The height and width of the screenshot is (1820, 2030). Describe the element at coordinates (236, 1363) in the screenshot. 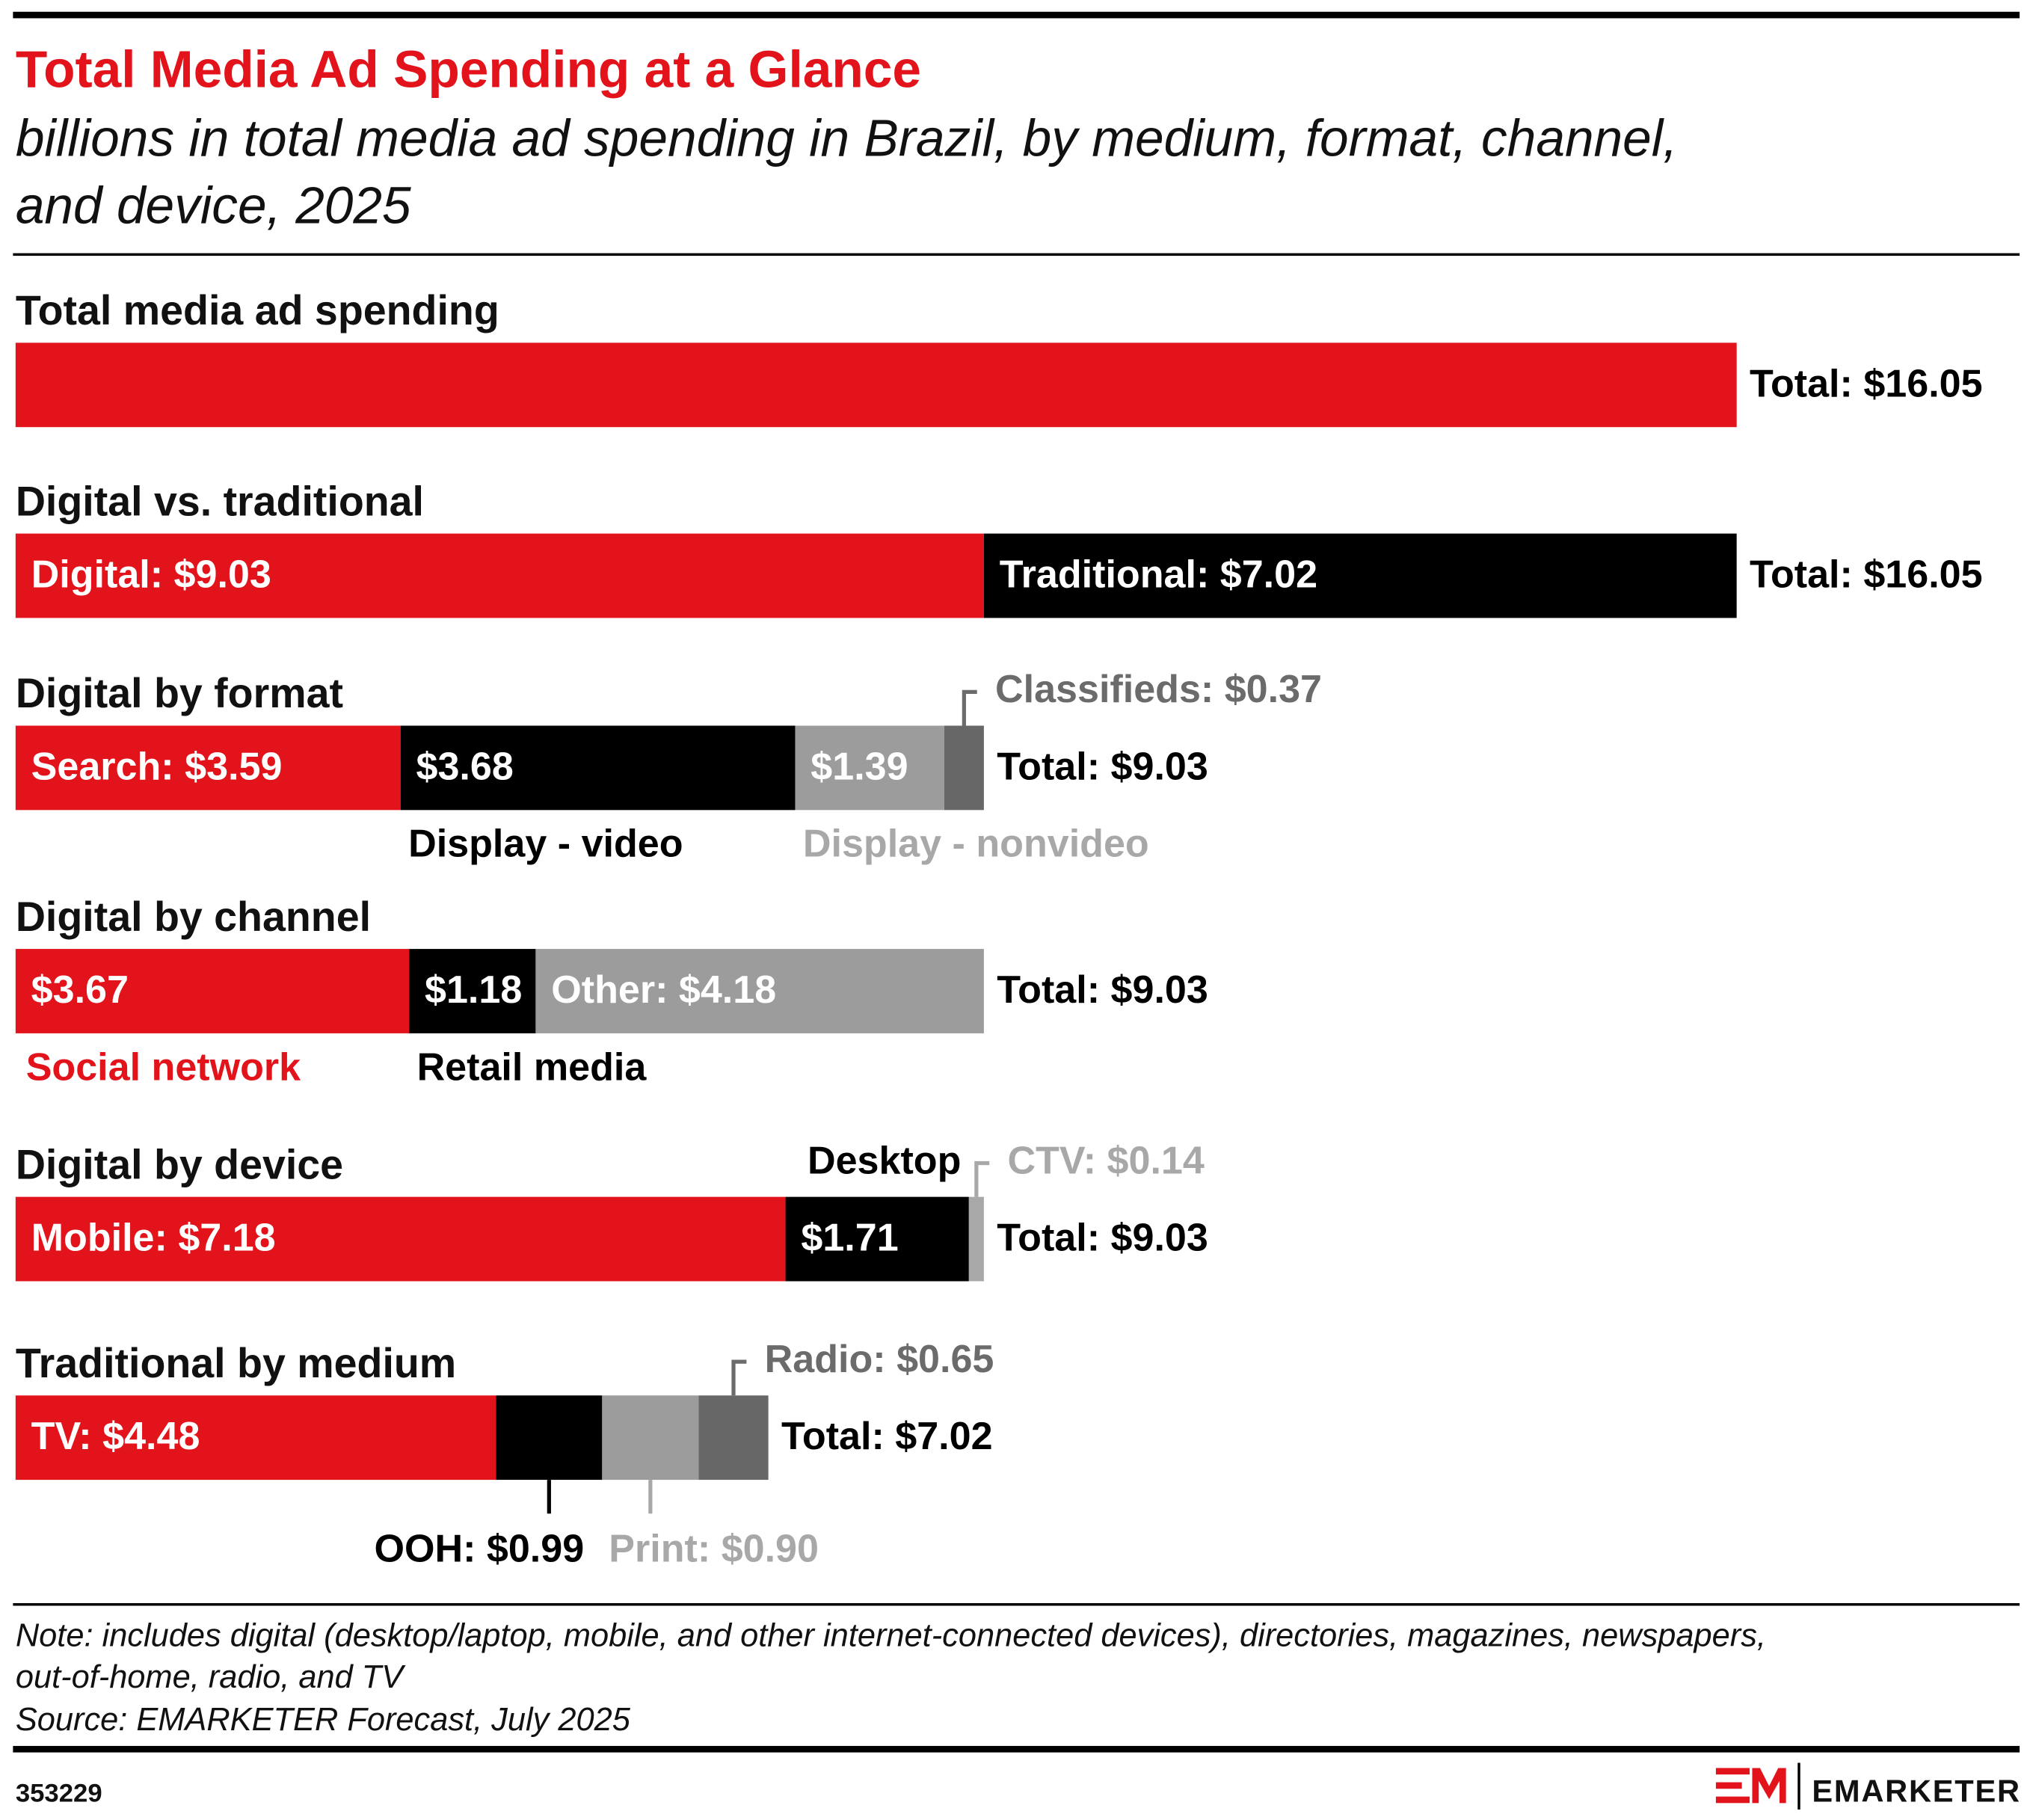

I see `row-title: Traditional by medium` at that location.